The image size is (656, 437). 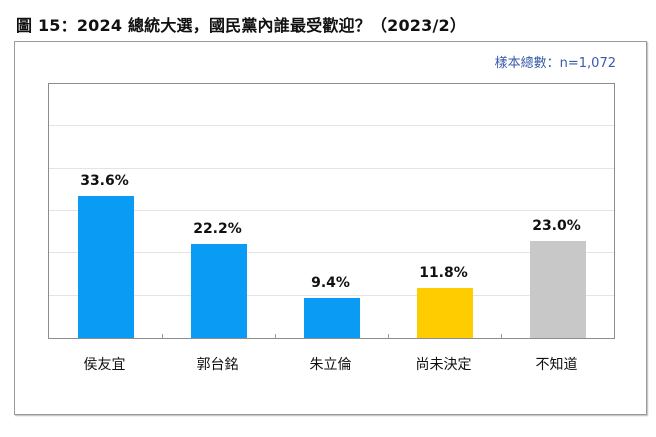 What do you see at coordinates (241, 25) in the screenshot?
I see `chart-title: 圖 15：2024 總統大選，國民黨內誰最受歡迎？（2023/2）` at bounding box center [241, 25].